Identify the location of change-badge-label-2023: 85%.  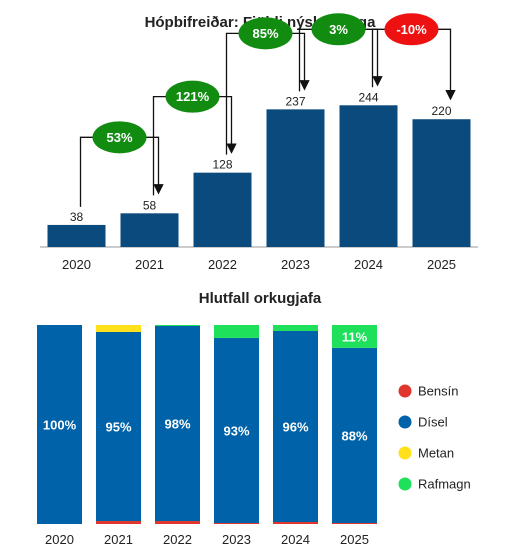
(265, 33).